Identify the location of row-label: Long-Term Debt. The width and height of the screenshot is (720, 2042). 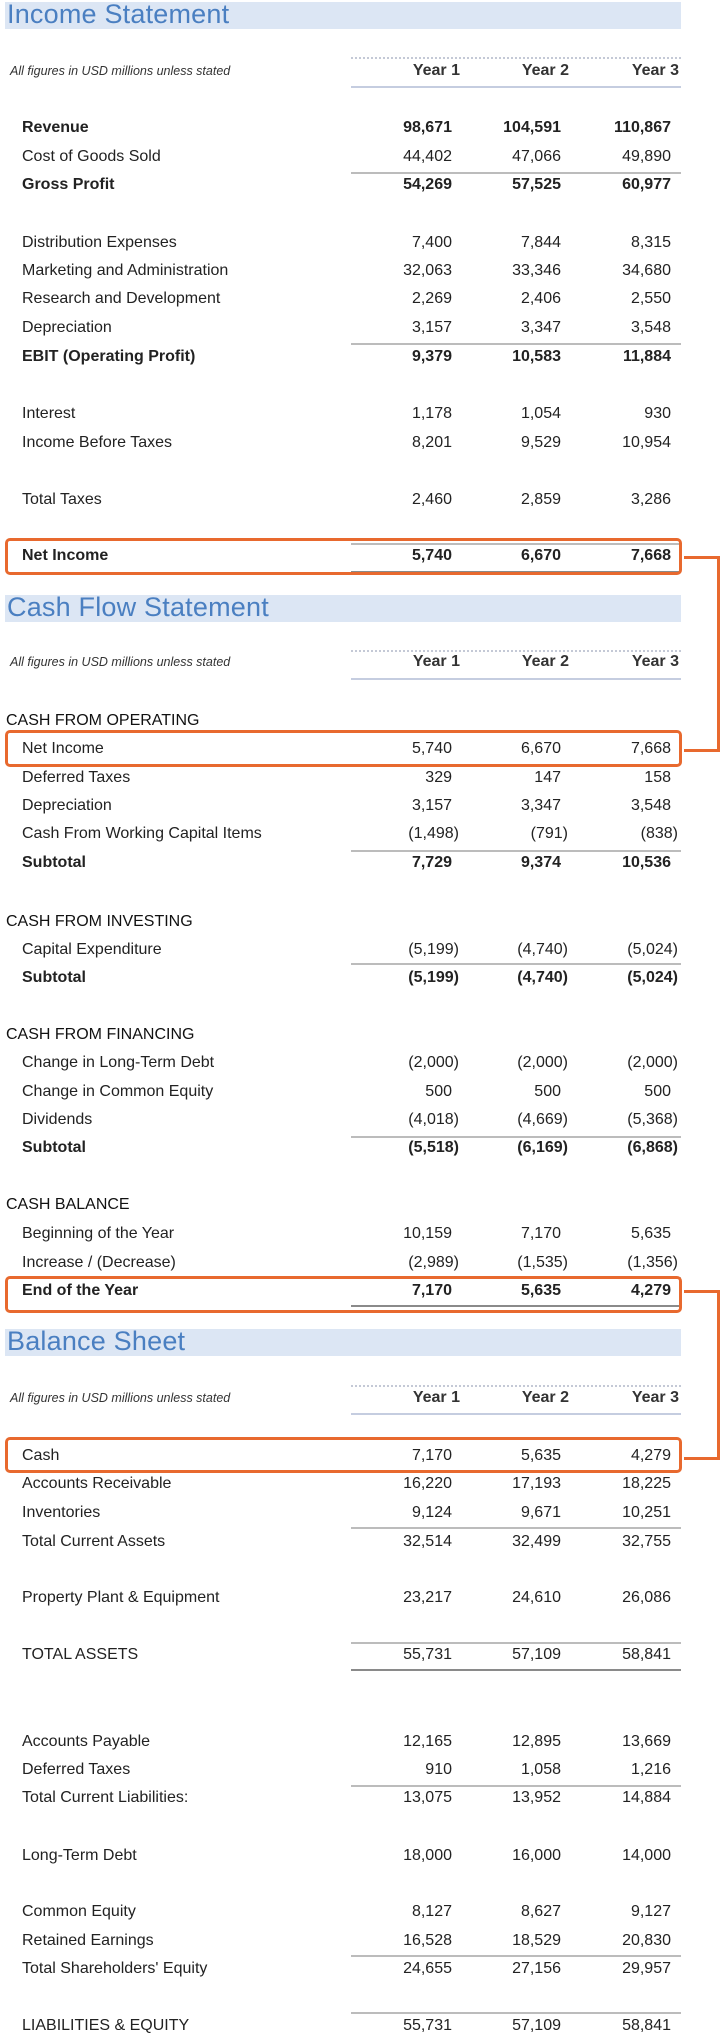
(79, 1855).